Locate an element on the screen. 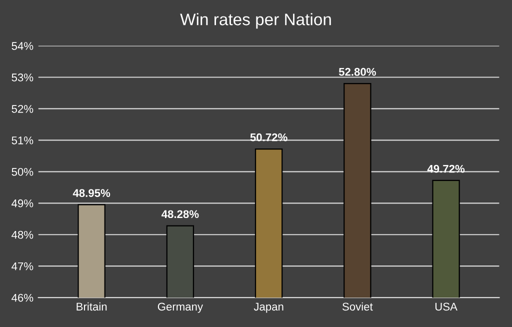 Image resolution: width=512 pixels, height=327 pixels. data-label: 48.95% is located at coordinates (91, 193).